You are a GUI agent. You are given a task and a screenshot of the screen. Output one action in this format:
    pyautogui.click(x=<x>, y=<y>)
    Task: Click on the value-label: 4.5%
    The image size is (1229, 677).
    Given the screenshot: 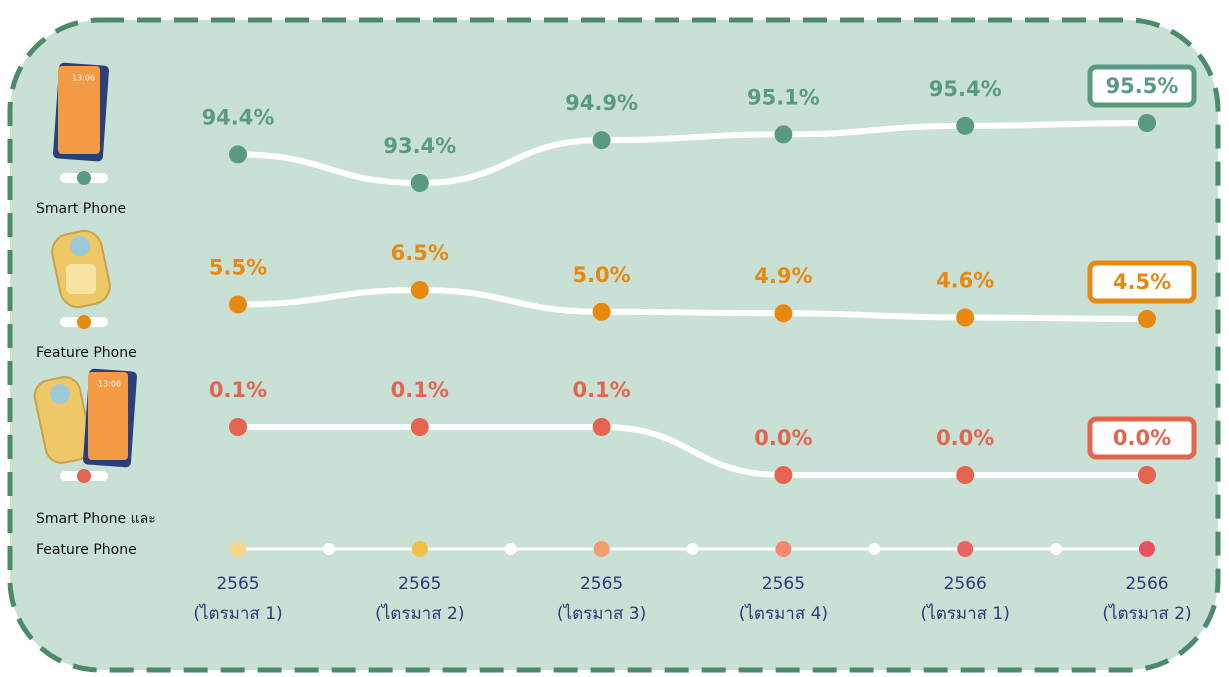 What is the action you would take?
    pyautogui.click(x=1142, y=282)
    